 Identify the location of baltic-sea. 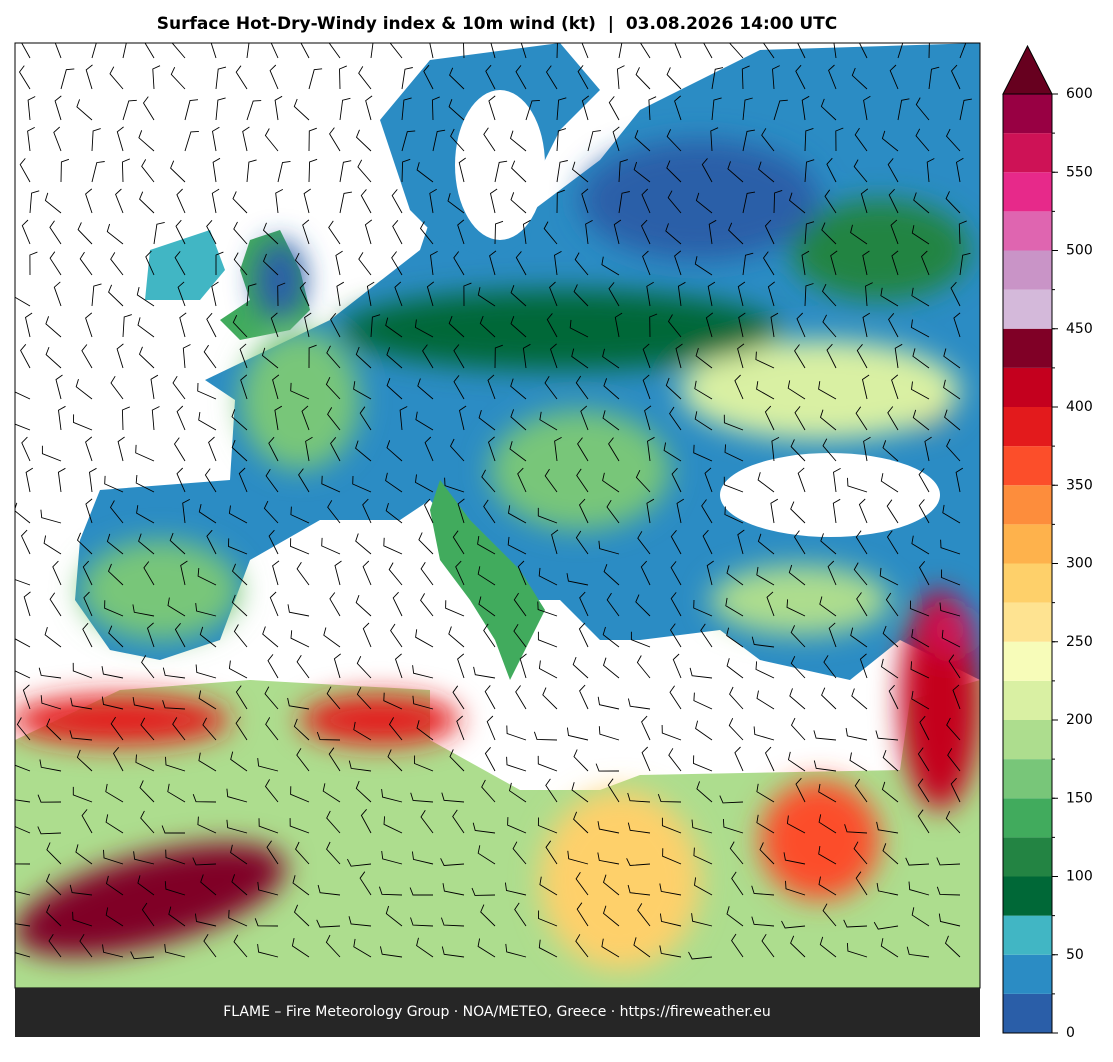
(500, 165).